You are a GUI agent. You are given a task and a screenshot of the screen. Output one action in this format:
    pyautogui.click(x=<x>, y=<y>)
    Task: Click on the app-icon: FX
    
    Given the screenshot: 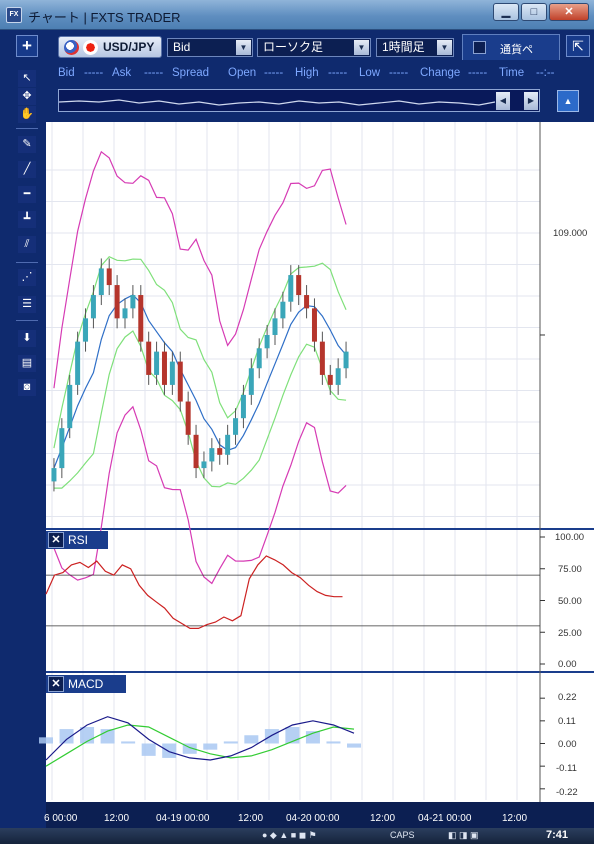 What is the action you would take?
    pyautogui.click(x=14, y=15)
    